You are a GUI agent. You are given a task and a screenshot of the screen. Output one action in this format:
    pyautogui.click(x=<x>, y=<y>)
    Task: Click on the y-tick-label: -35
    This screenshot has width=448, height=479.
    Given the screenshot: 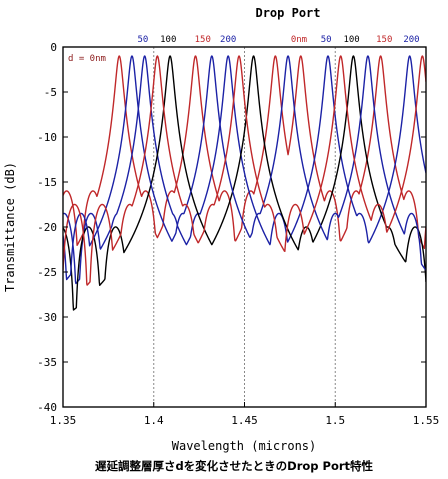 What is the action you would take?
    pyautogui.click(x=47, y=362)
    